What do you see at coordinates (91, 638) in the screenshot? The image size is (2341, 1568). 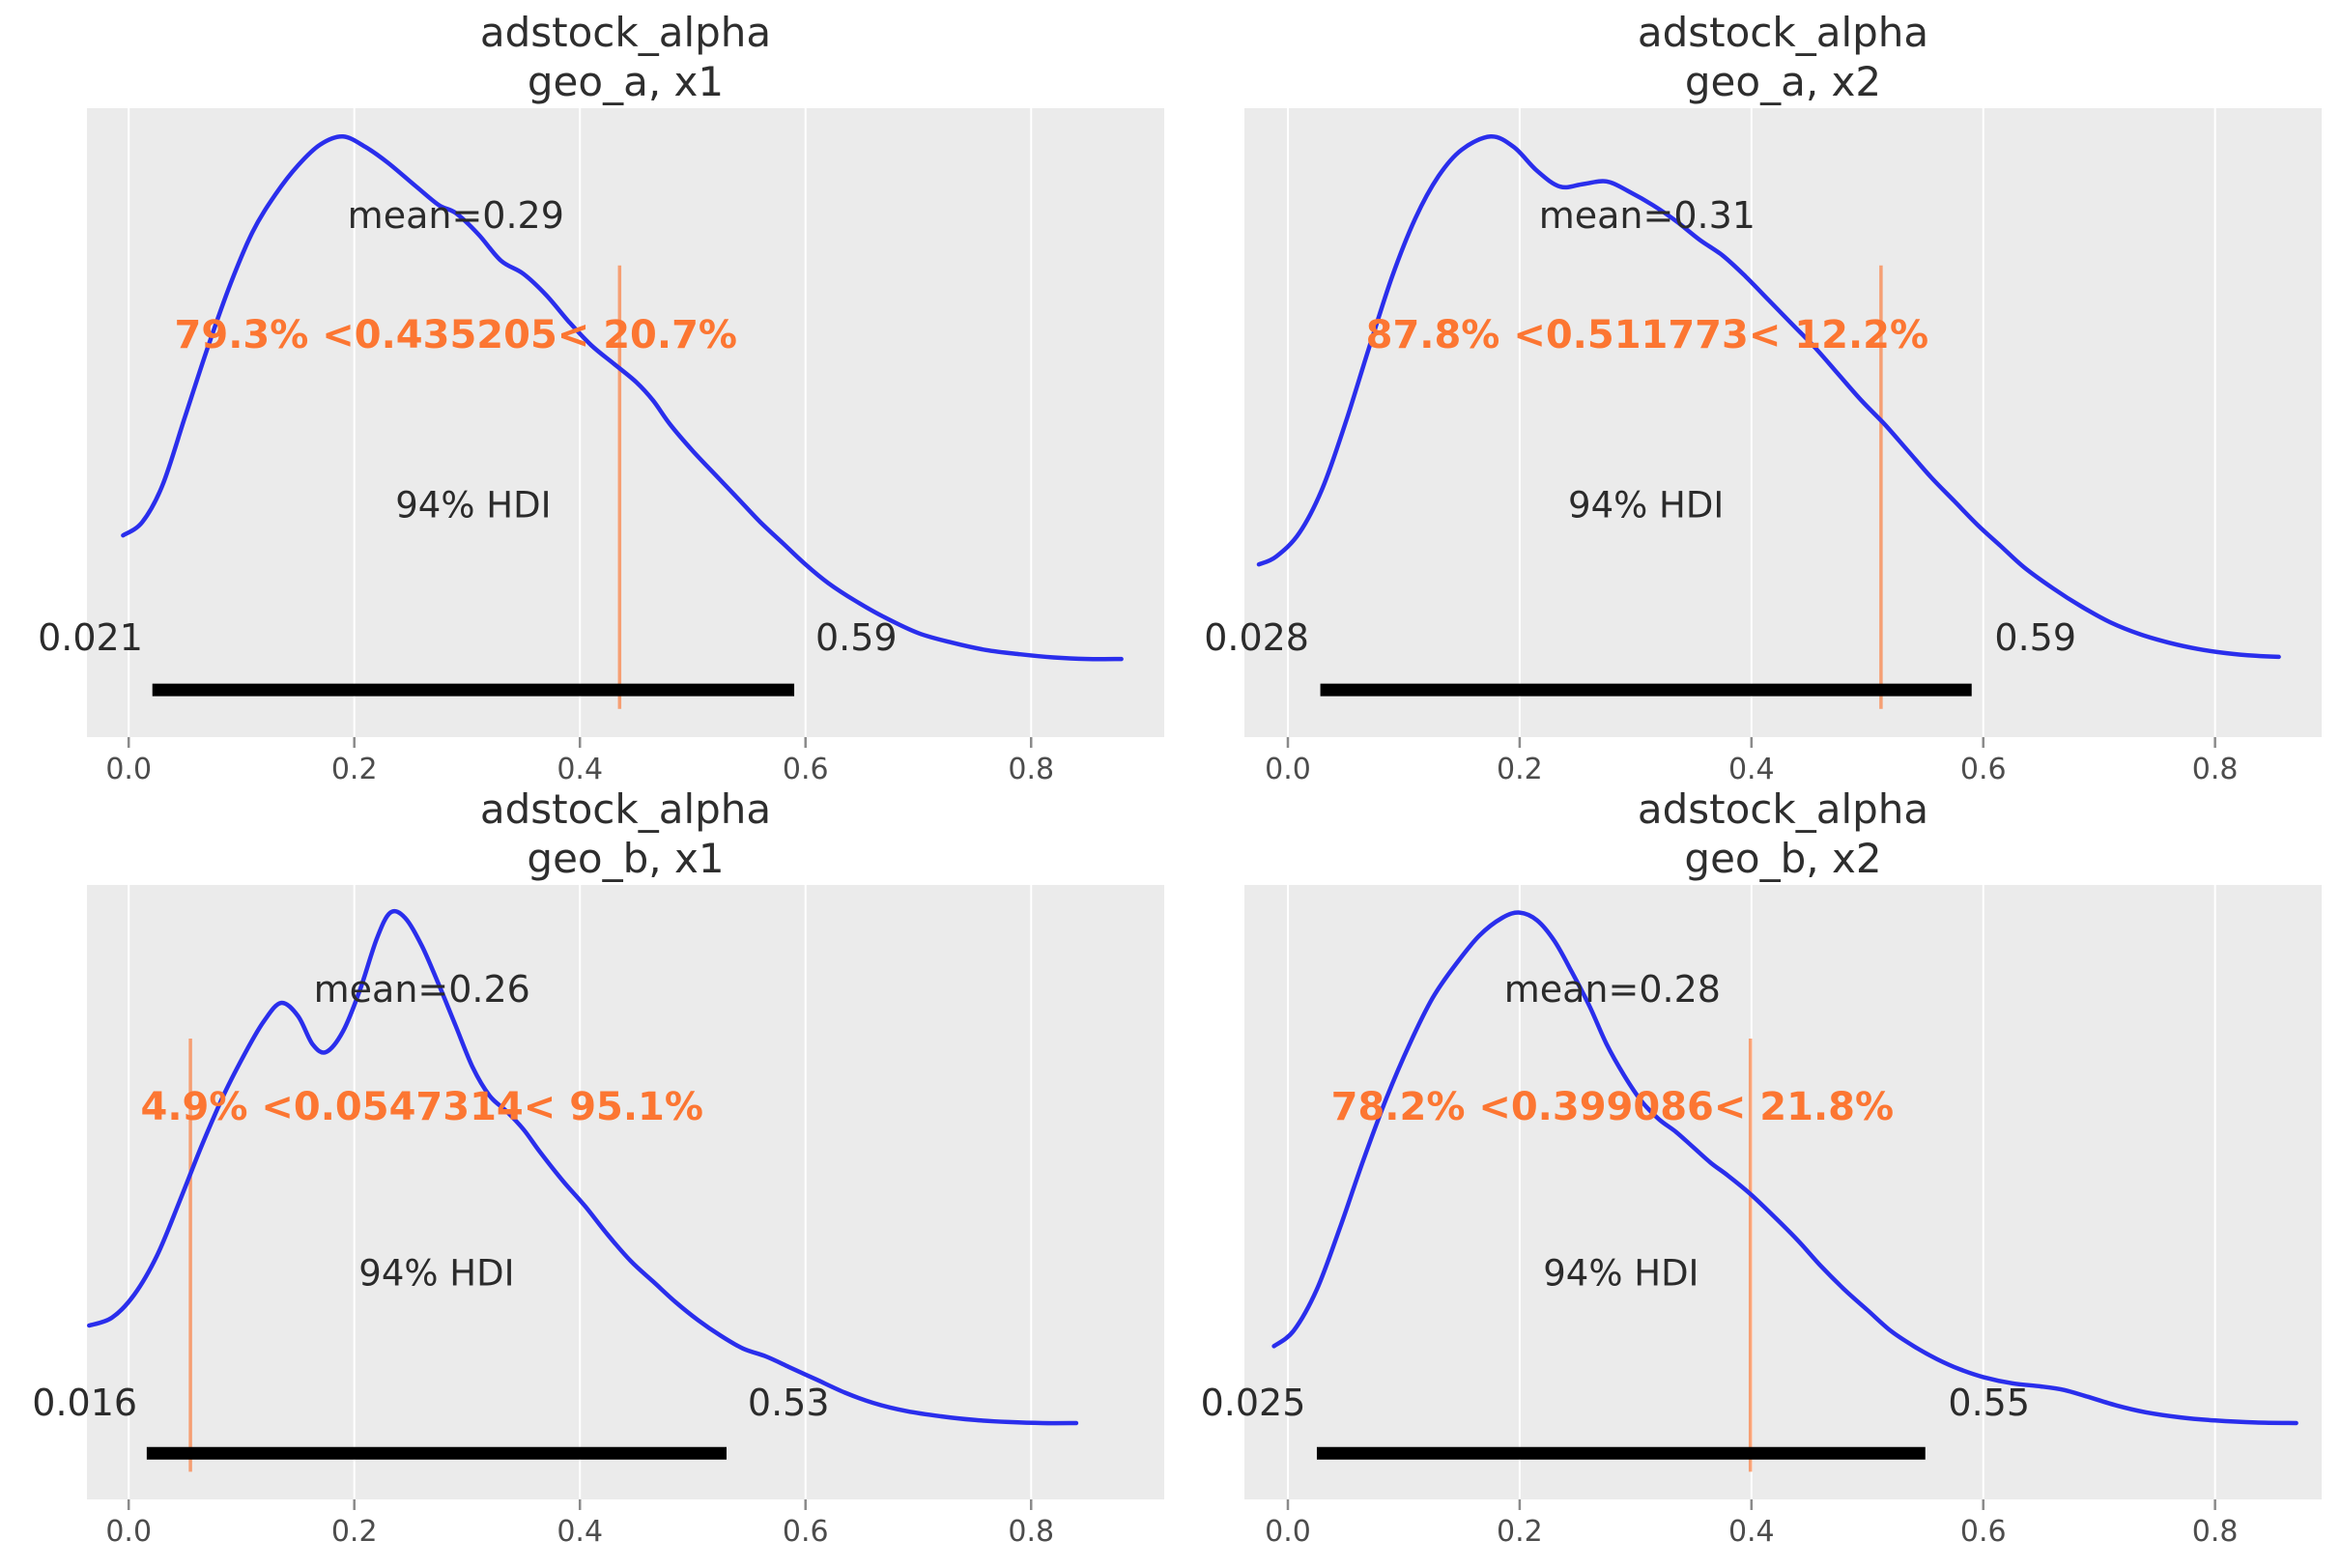 I see `hdi-lower-label: 0.021` at bounding box center [91, 638].